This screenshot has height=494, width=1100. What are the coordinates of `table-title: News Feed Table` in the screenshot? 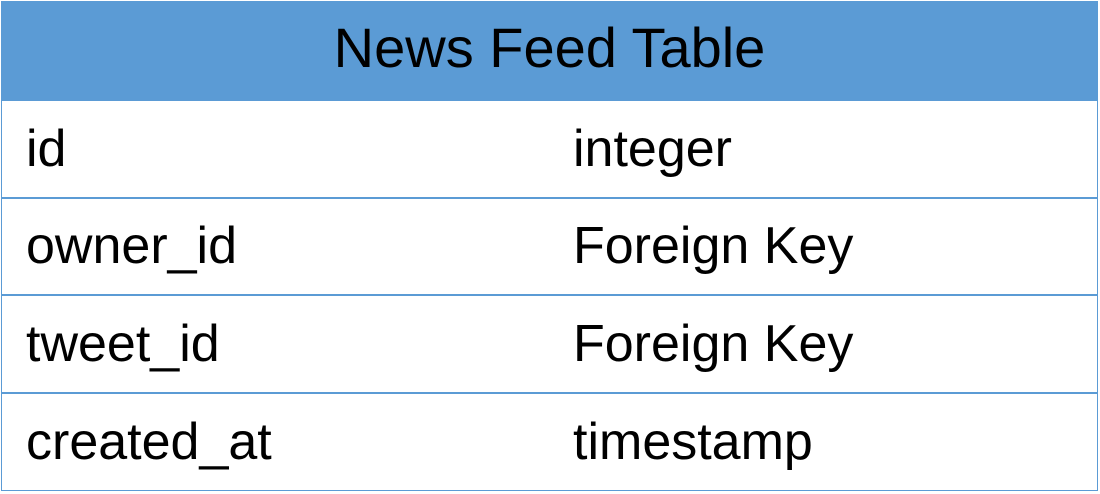 It's located at (549, 47).